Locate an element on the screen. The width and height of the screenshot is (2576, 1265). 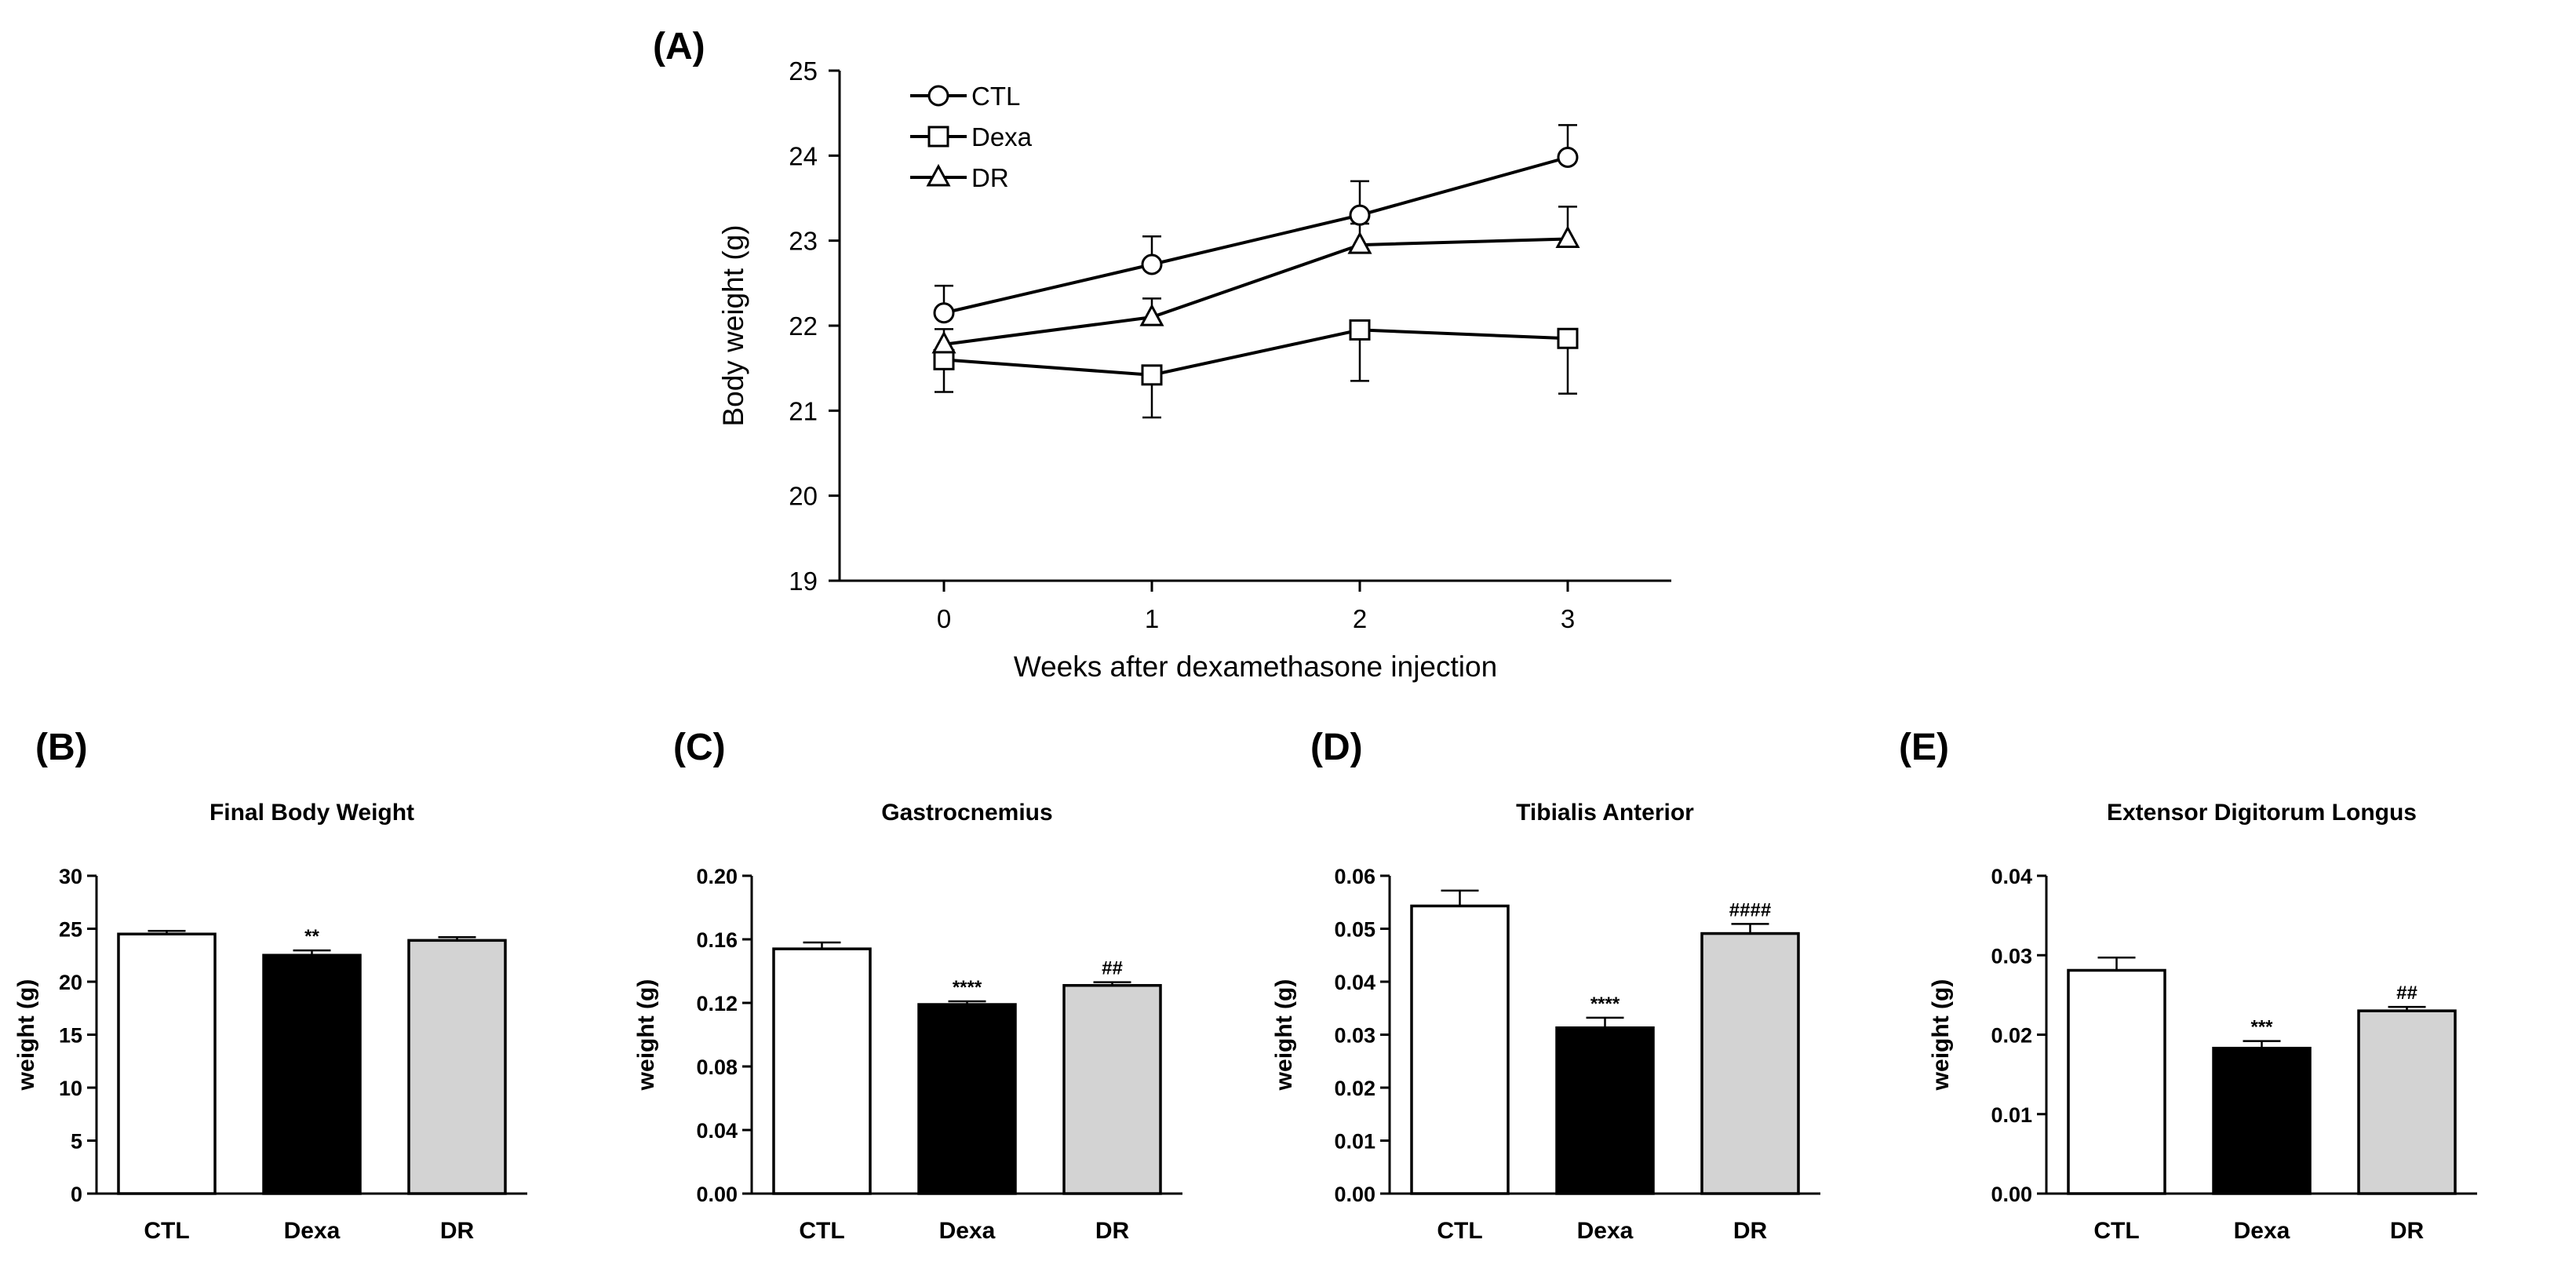
legend-label-dexa: Dexa is located at coordinates (1002, 136).